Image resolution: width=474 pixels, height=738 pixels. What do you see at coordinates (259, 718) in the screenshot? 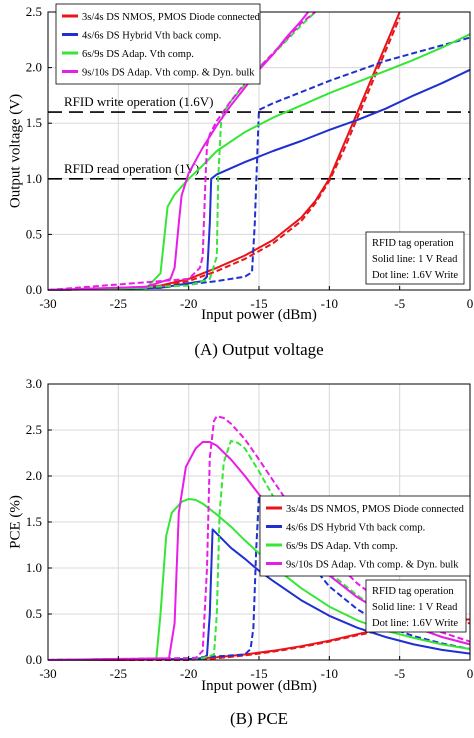
I see `caption-b: (B) PCE` at bounding box center [259, 718].